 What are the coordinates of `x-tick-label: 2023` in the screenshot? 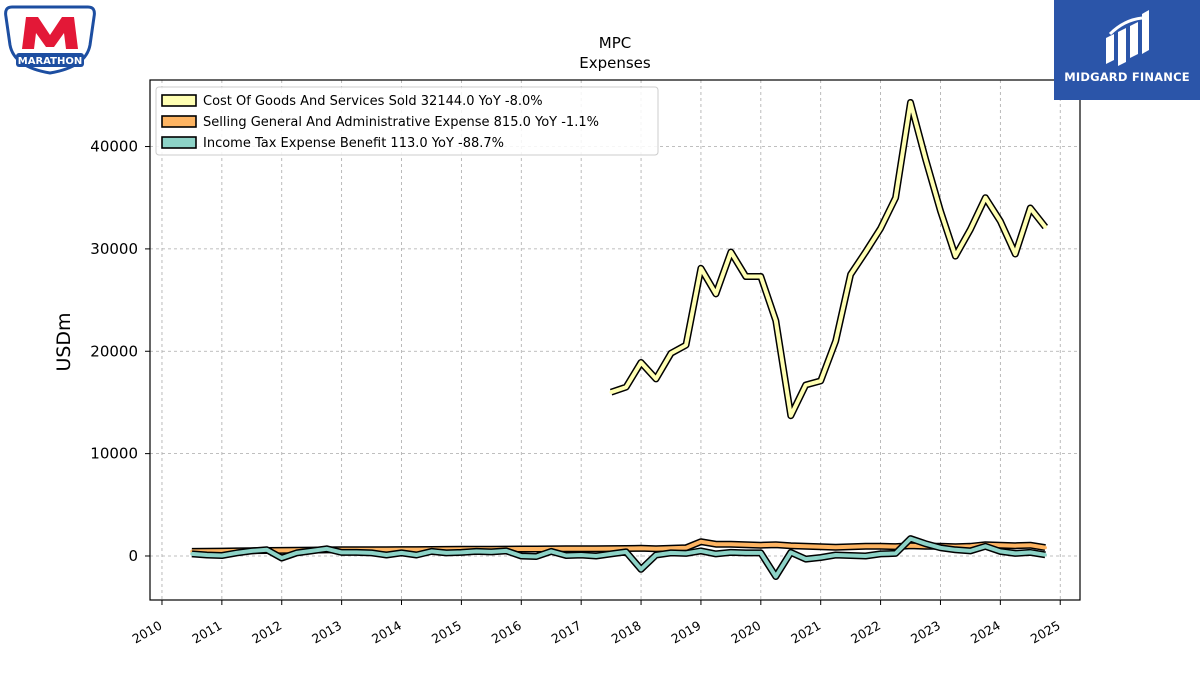 It's located at (925, 632).